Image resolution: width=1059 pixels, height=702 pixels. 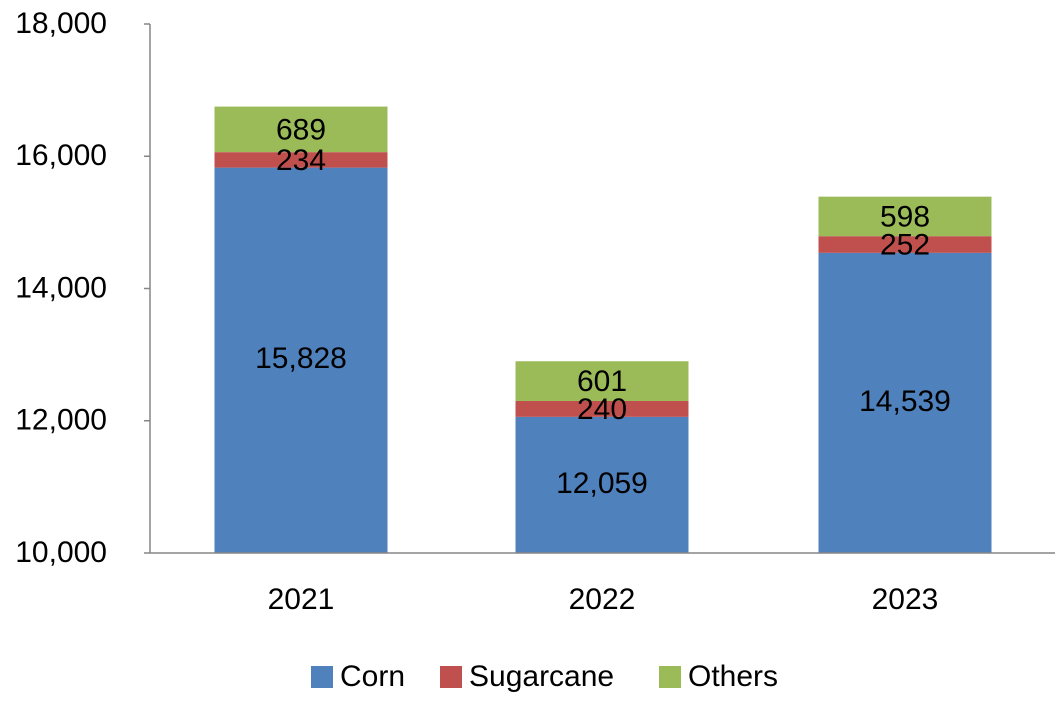 I want to click on x-tick-label: 2022, so click(x=602, y=599).